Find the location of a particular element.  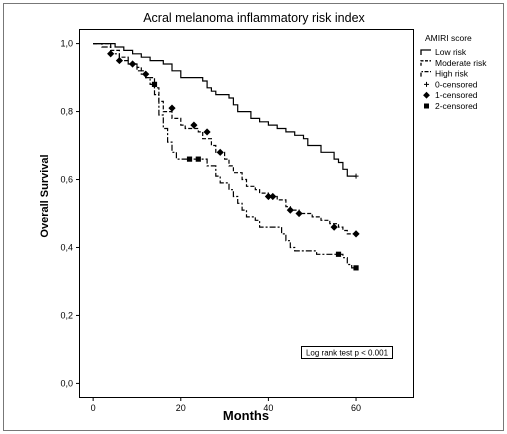

censor-mark-plus is located at coordinates (356, 176).